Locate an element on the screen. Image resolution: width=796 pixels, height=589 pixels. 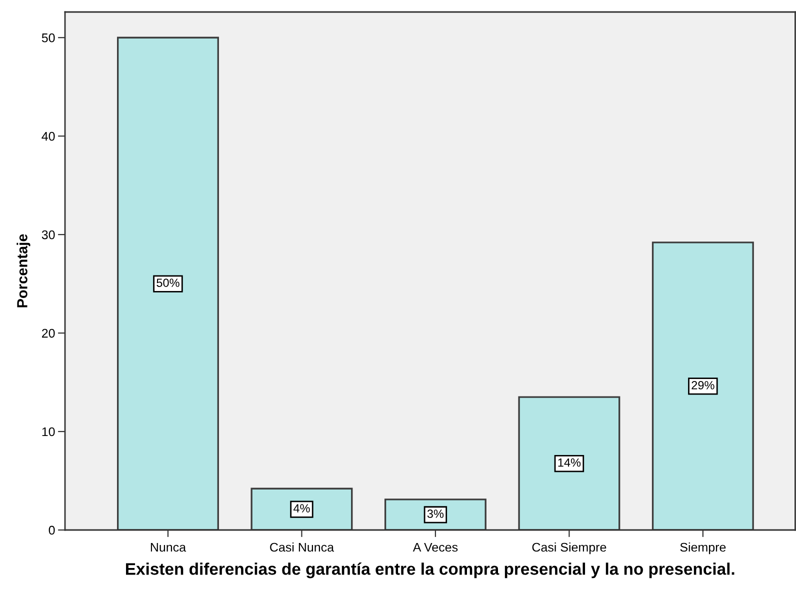
y-tick-label: 40 is located at coordinates (48, 136).